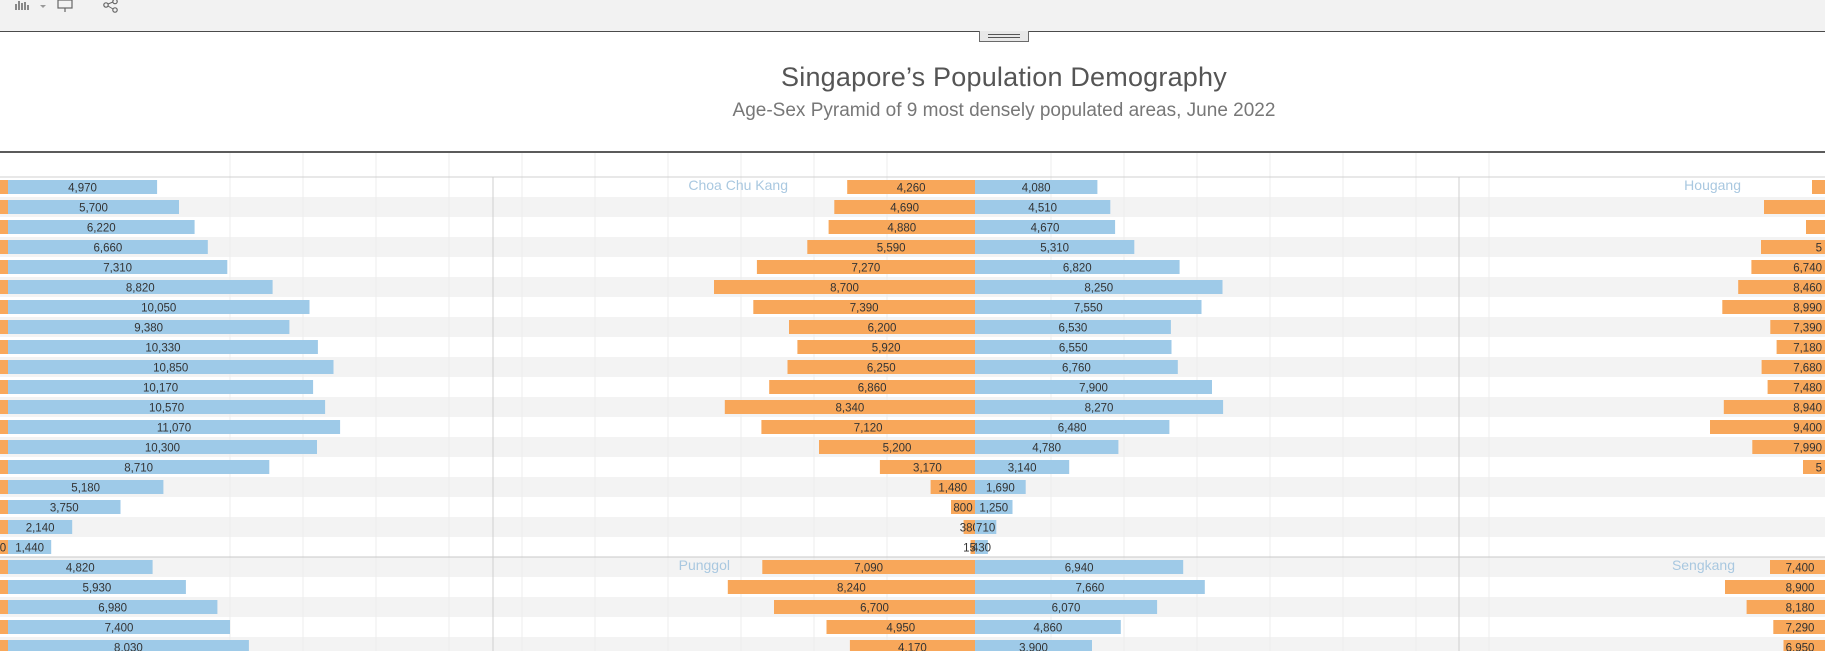 The width and height of the screenshot is (1825, 651). What do you see at coordinates (1045, 229) in the screenshot?
I see `male-bar-label: 4,670` at bounding box center [1045, 229].